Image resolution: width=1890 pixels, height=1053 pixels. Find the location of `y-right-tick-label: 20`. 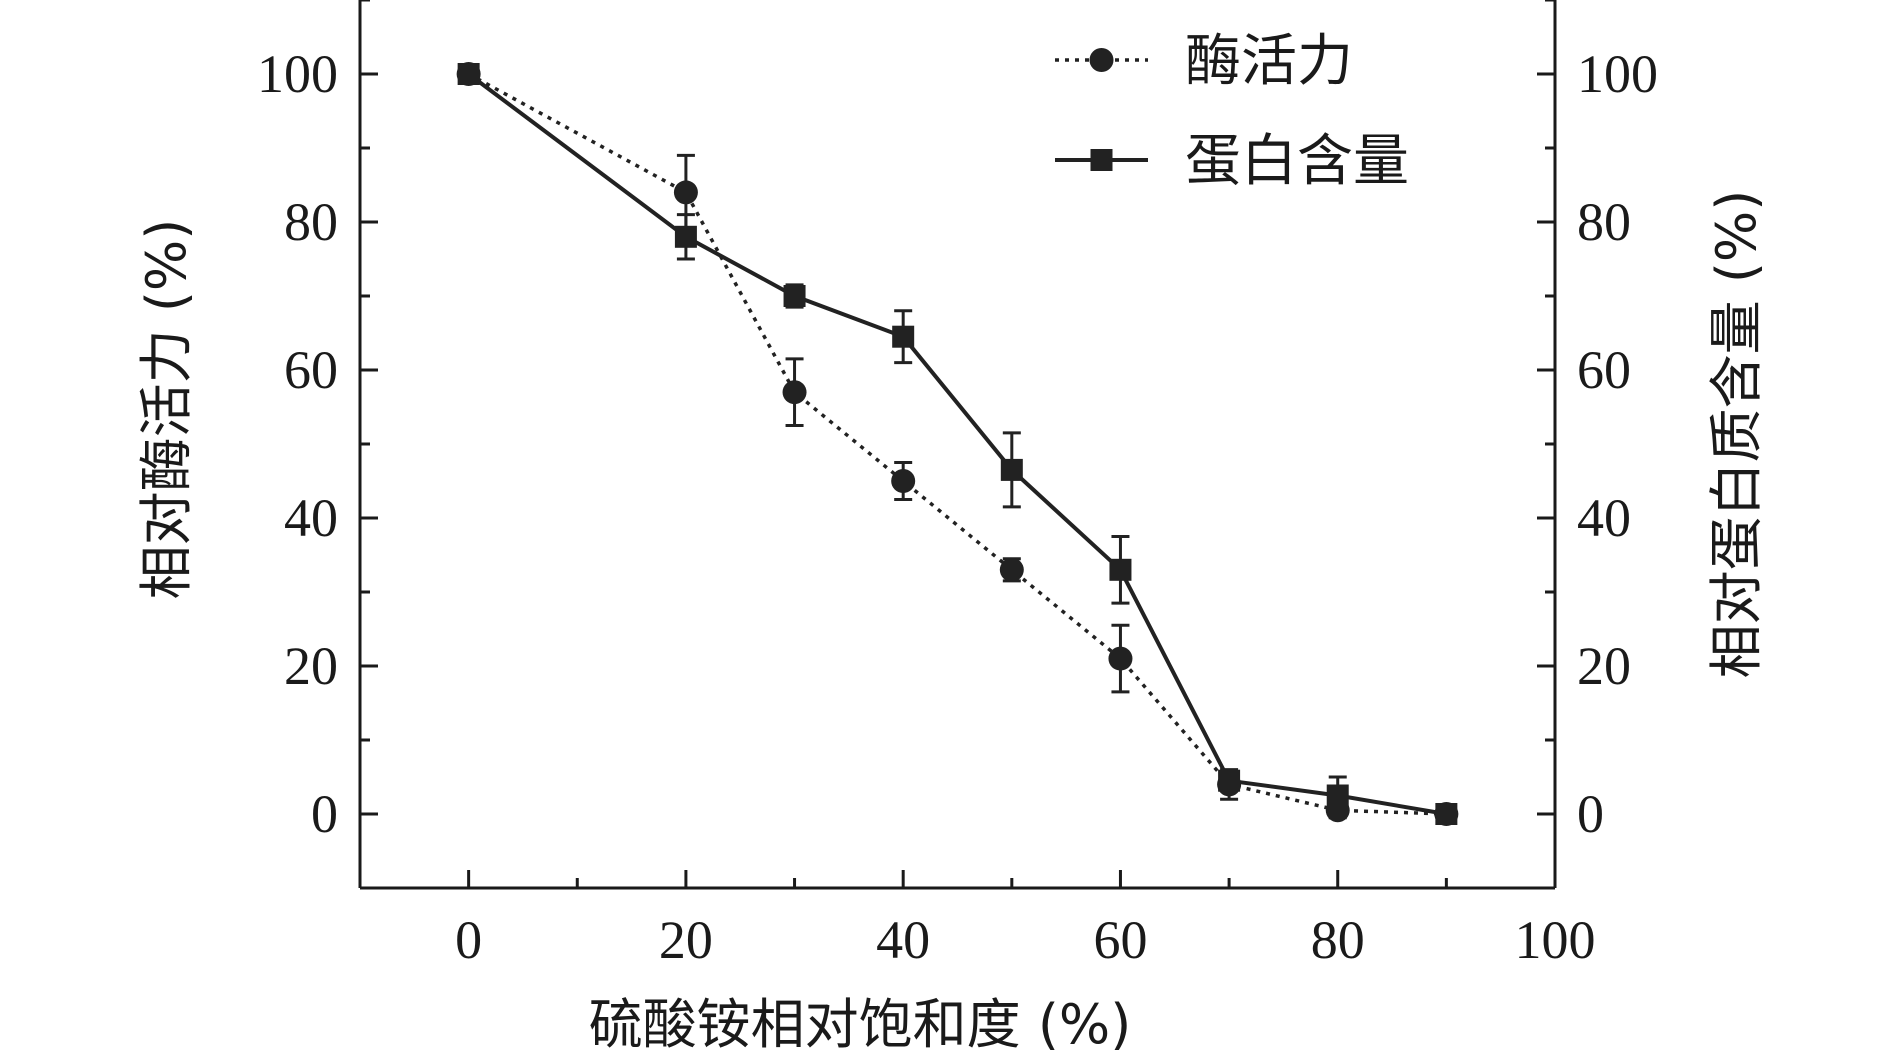

y-right-tick-label: 20 is located at coordinates (1604, 666).